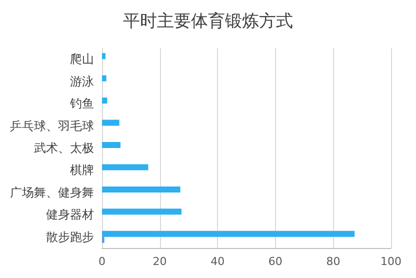 The width and height of the screenshot is (416, 278). What do you see at coordinates (64, 148) in the screenshot?
I see `y-tick-label: 武术、太极` at bounding box center [64, 148].